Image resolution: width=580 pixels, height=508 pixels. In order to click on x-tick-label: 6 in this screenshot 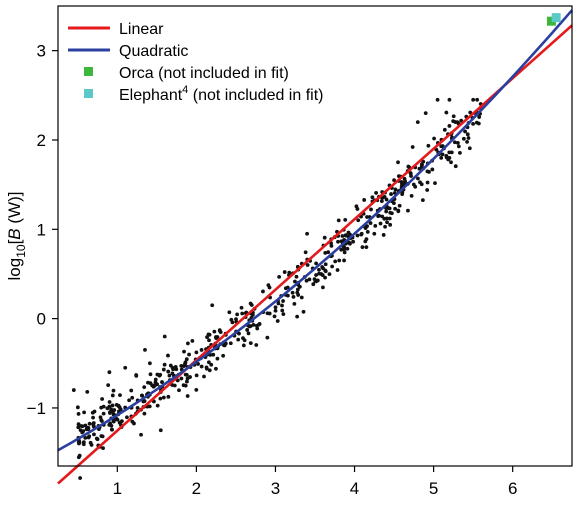, I will do `click(512, 488)`.